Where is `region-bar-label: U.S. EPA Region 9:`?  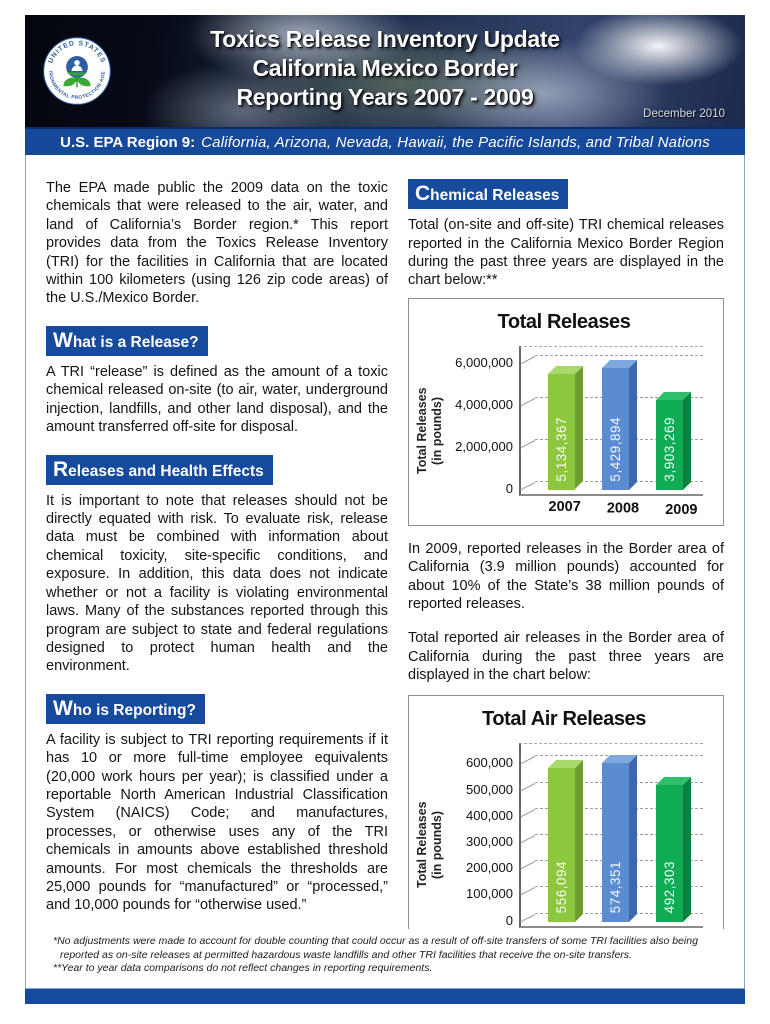
region-bar-label: U.S. EPA Region 9: is located at coordinates (128, 142).